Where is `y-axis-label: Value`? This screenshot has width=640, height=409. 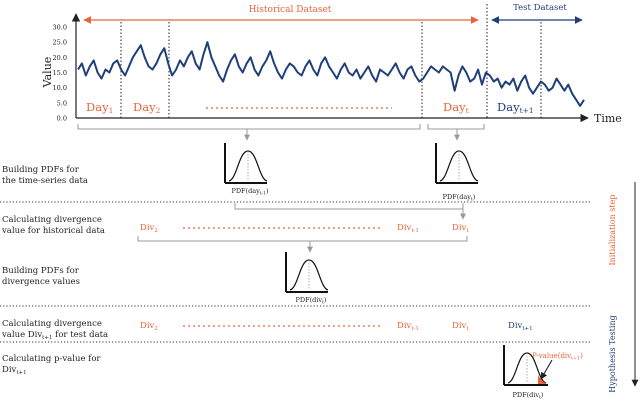
y-axis-label: Value is located at coordinates (47, 73).